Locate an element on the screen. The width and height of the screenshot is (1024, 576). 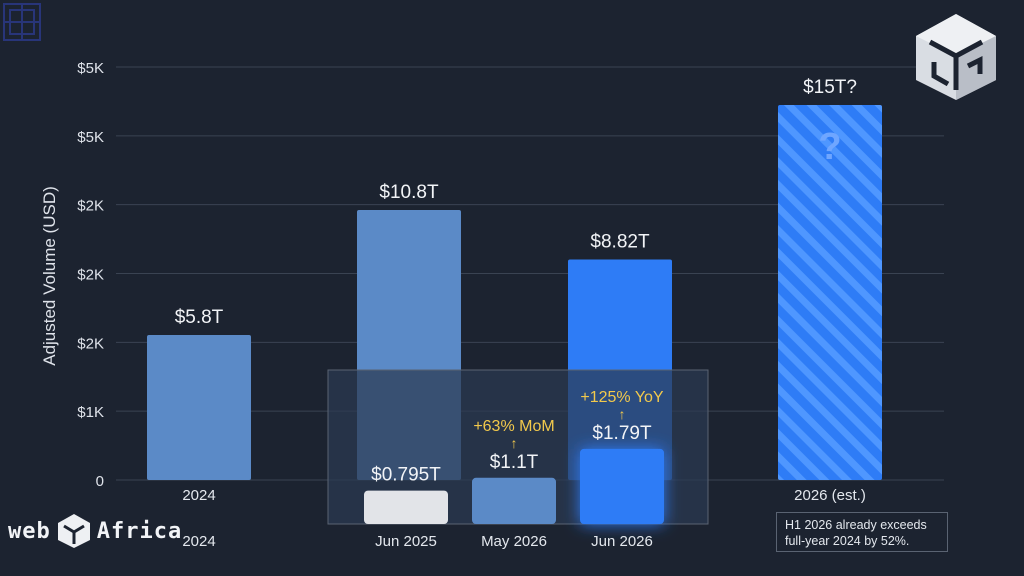
change-label: +63% MoM is located at coordinates (513, 426).